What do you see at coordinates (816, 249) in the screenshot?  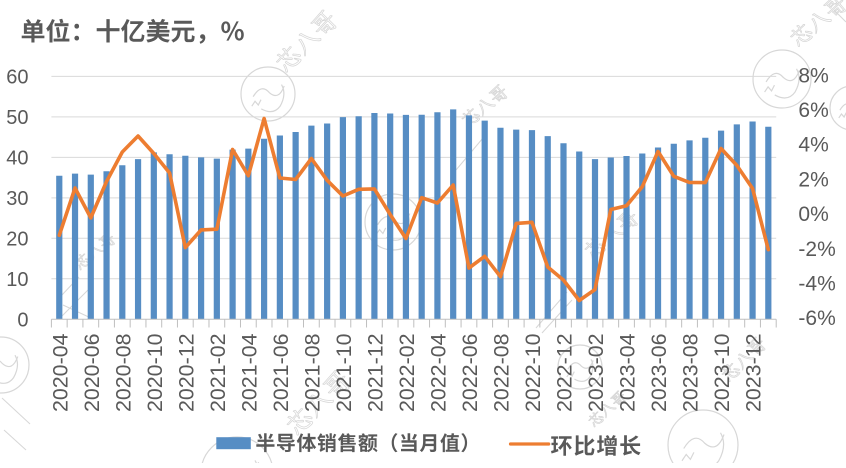 I see `svg-text: -2%` at bounding box center [816, 249].